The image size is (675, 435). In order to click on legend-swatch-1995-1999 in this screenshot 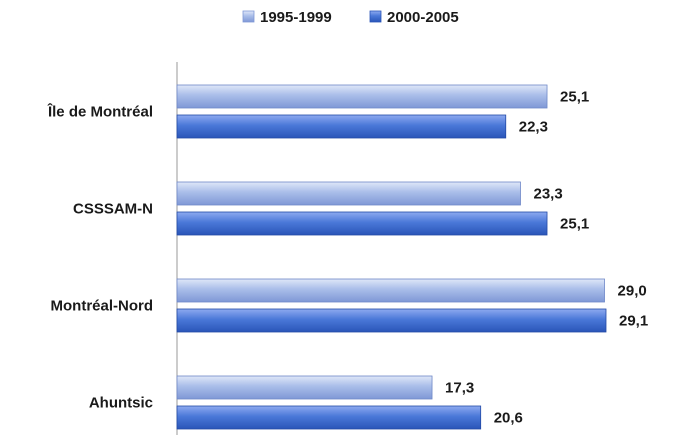, I will do `click(248, 16)`.